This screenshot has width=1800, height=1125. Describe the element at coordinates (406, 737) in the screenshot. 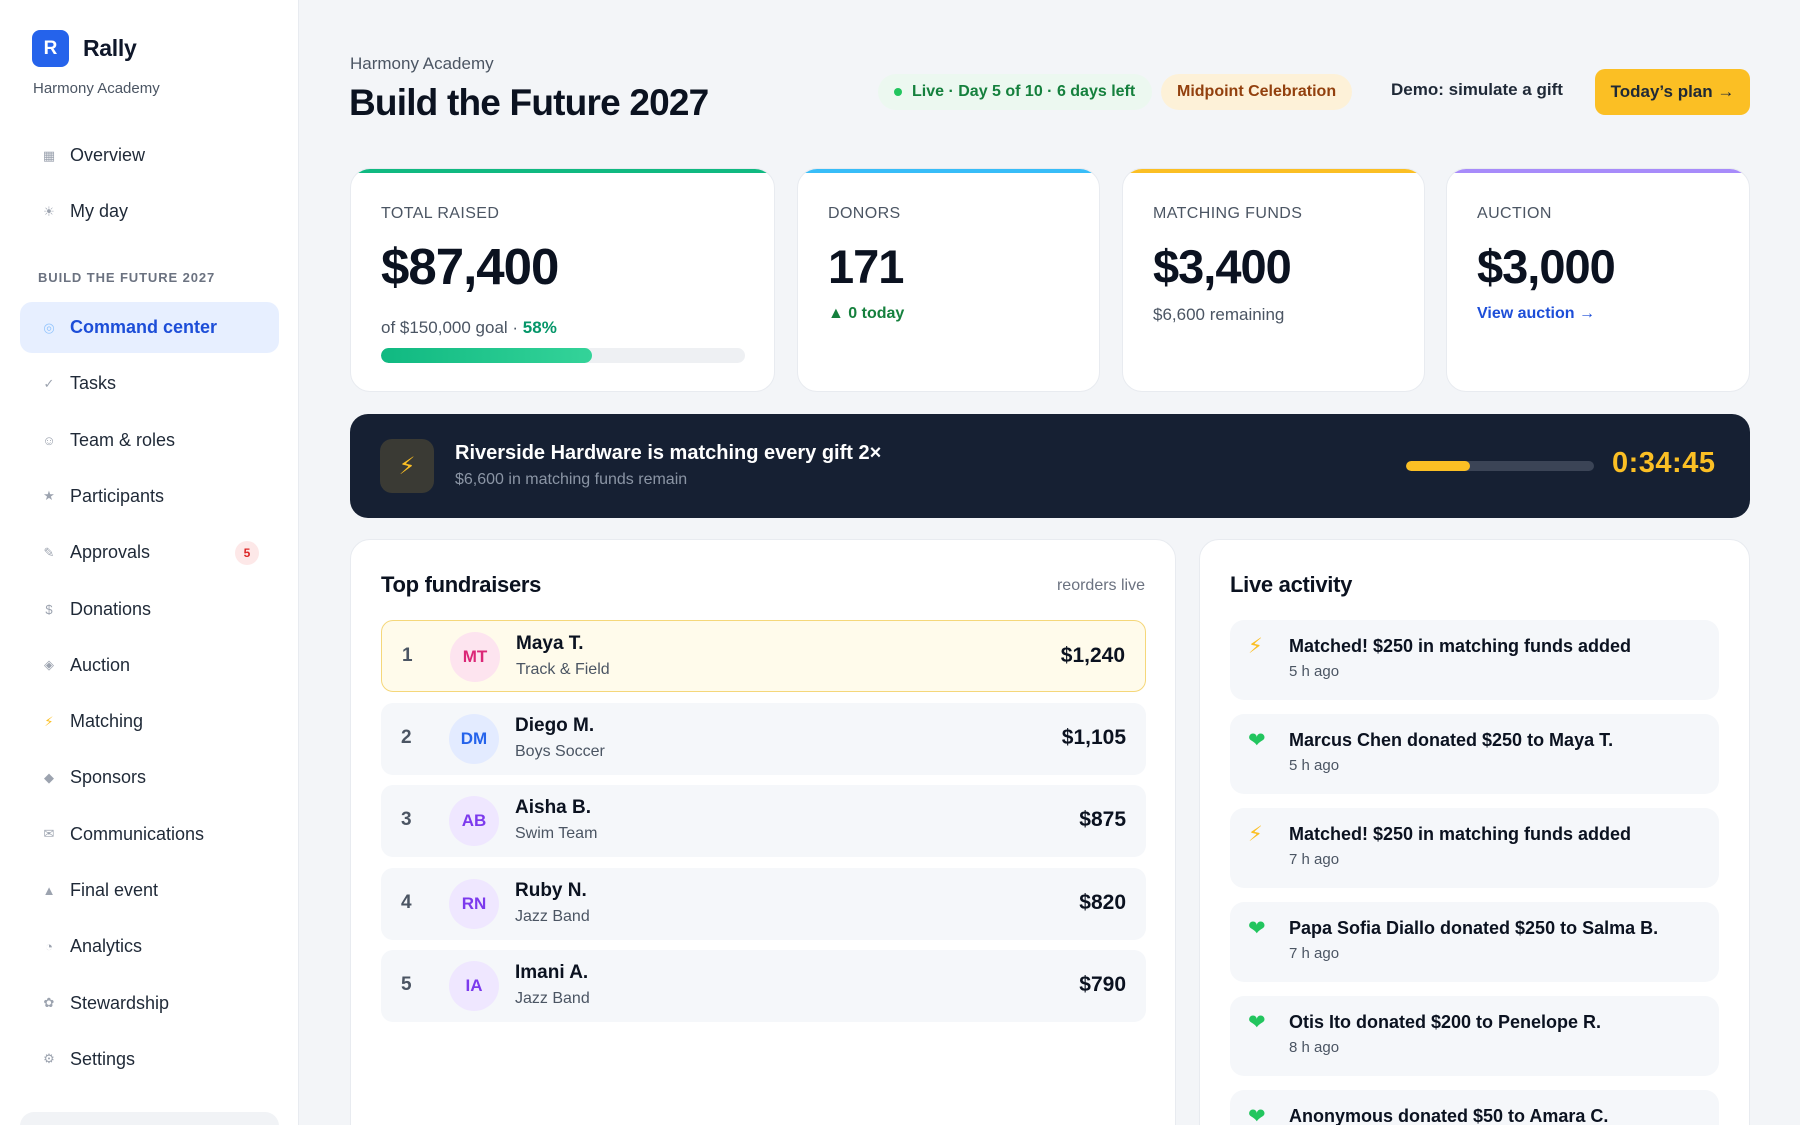

I see `fundraiser-rank: 2` at that location.